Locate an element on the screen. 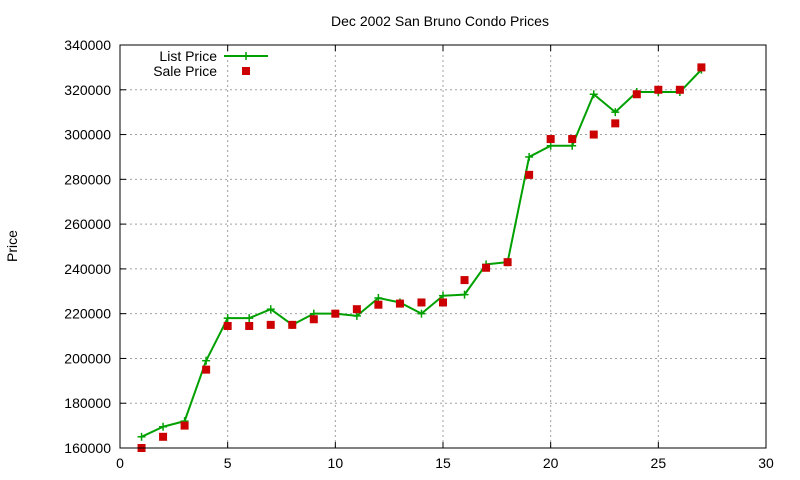 The height and width of the screenshot is (480, 800). legend-sample-list-price is located at coordinates (246, 56).